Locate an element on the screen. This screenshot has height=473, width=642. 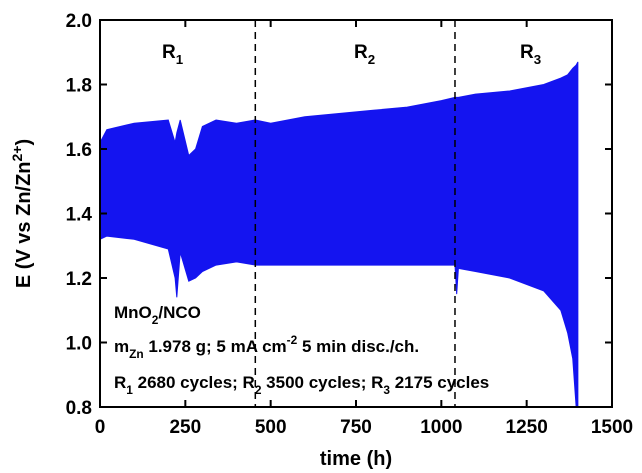
annotation: mZn 1.978 g; 5 mA cm-2 5 min disc./ch. is located at coordinates (266, 347).